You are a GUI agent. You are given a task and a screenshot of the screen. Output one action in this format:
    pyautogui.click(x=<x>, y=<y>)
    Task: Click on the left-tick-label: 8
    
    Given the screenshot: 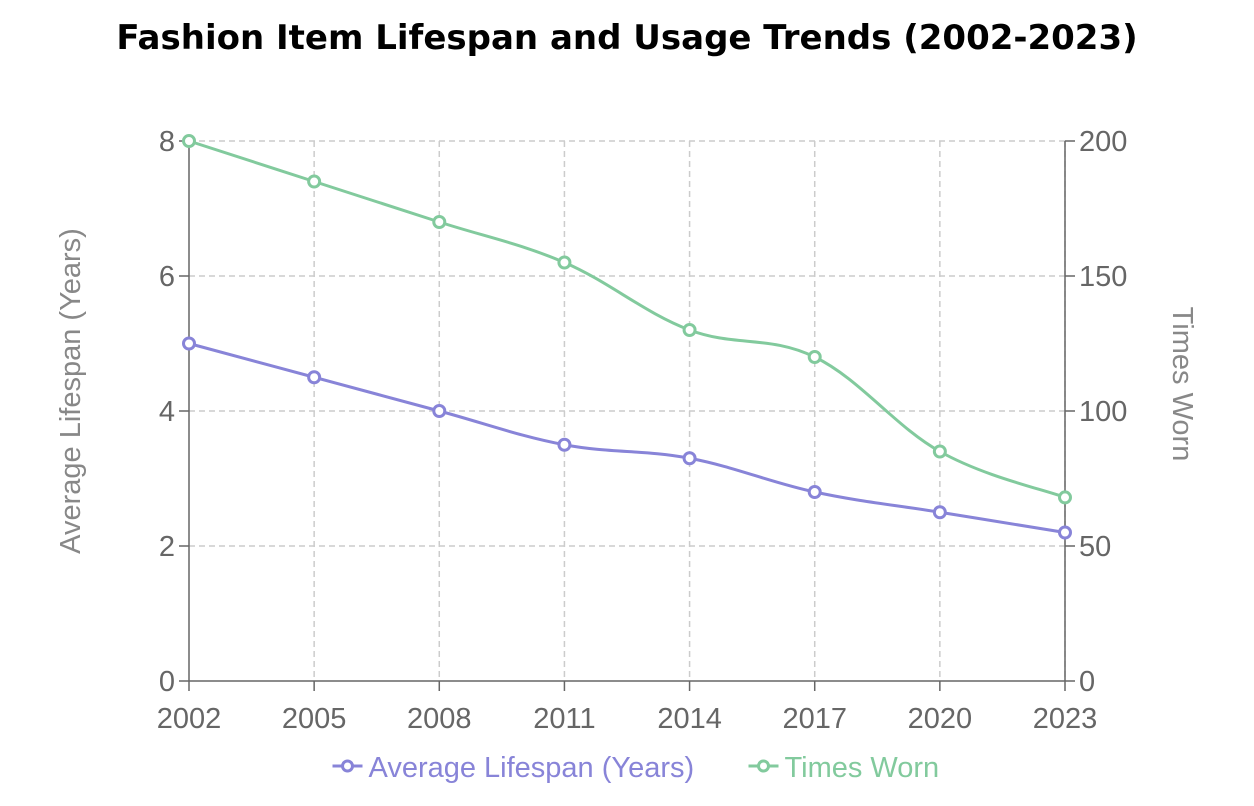 What is the action you would take?
    pyautogui.click(x=167, y=142)
    